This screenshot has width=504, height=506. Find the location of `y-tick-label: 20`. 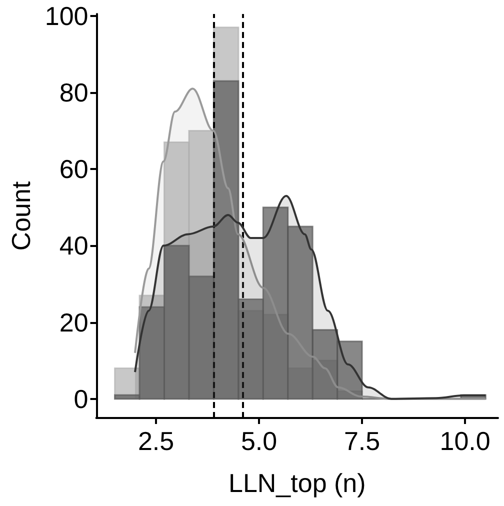

y-tick-label: 20 is located at coordinates (73, 322).